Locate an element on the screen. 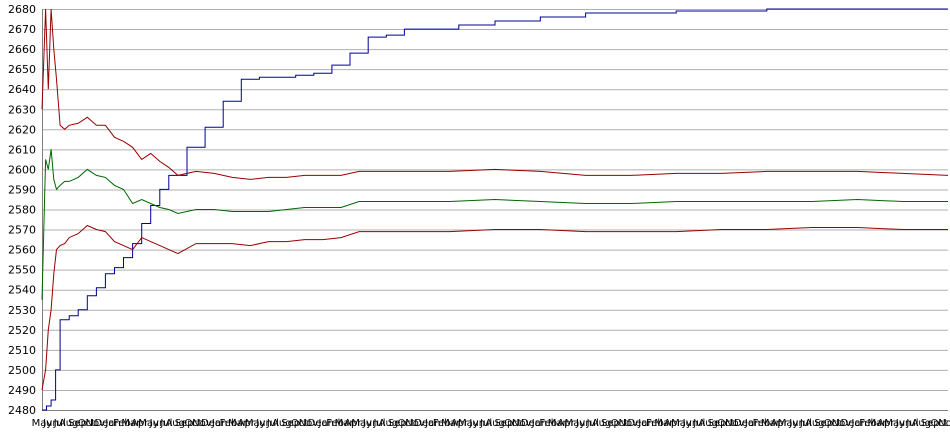  y-tick-label: 2540 is located at coordinates (22, 290).